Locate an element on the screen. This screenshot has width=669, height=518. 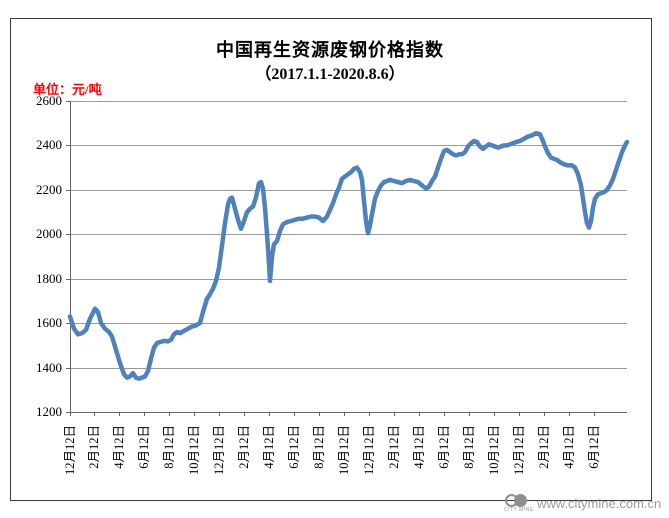
citymine-logo-text: CITY MINE is located at coordinates (519, 510).